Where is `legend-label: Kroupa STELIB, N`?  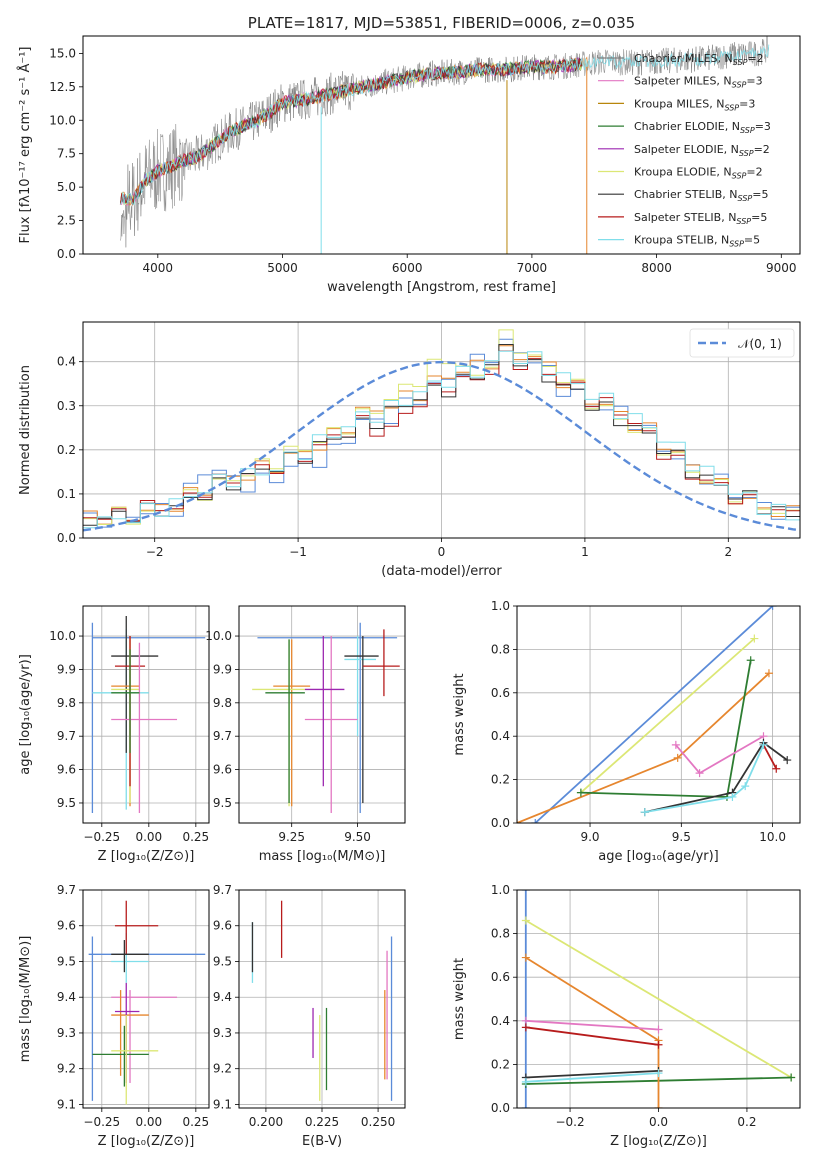 legend-label: Kroupa STELIB, N is located at coordinates (681, 240).